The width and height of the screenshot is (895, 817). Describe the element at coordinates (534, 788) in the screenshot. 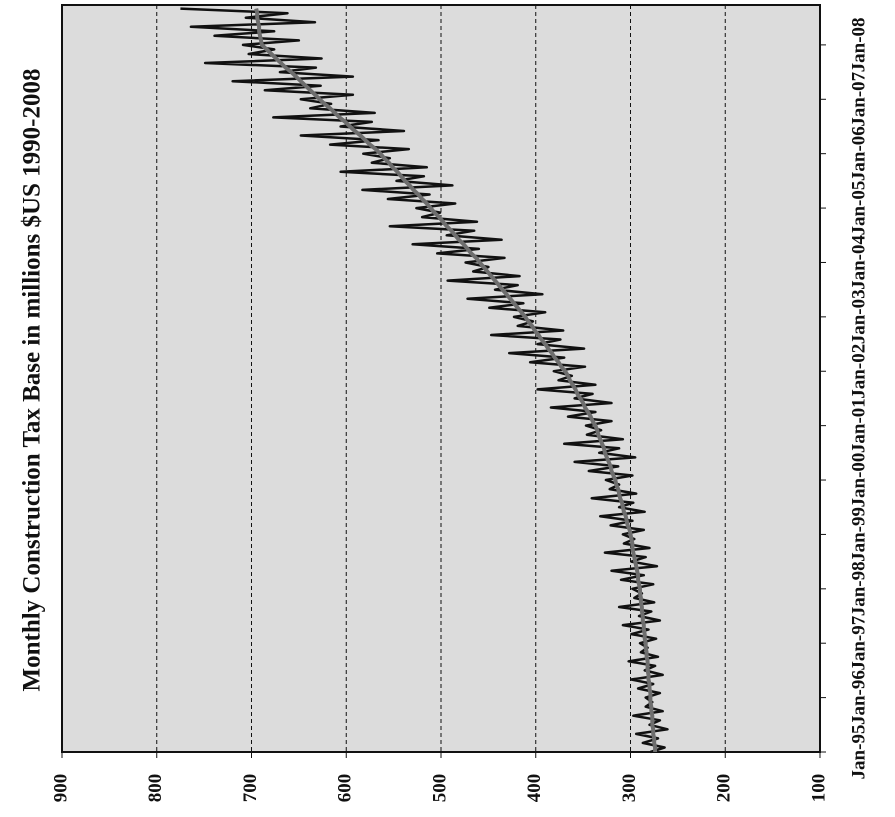

I see `y-tick-label: 400` at that location.